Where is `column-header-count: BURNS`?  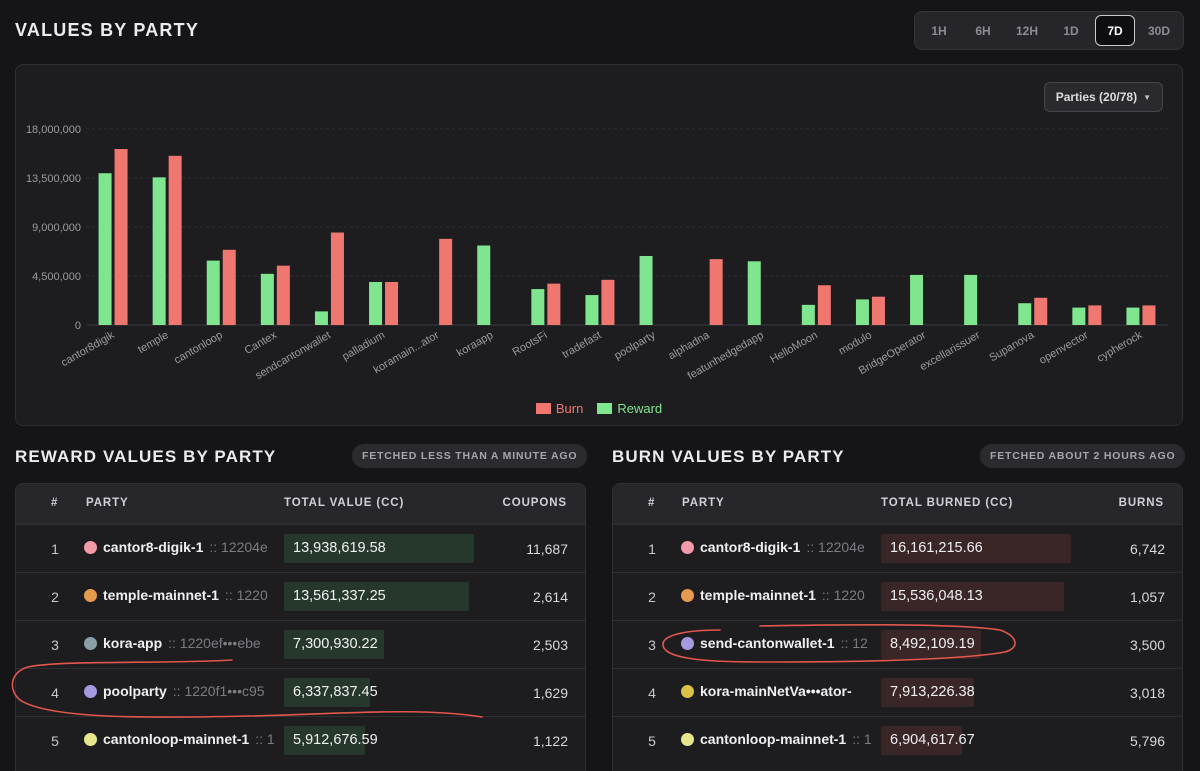 column-header-count: BURNS is located at coordinates (1141, 503).